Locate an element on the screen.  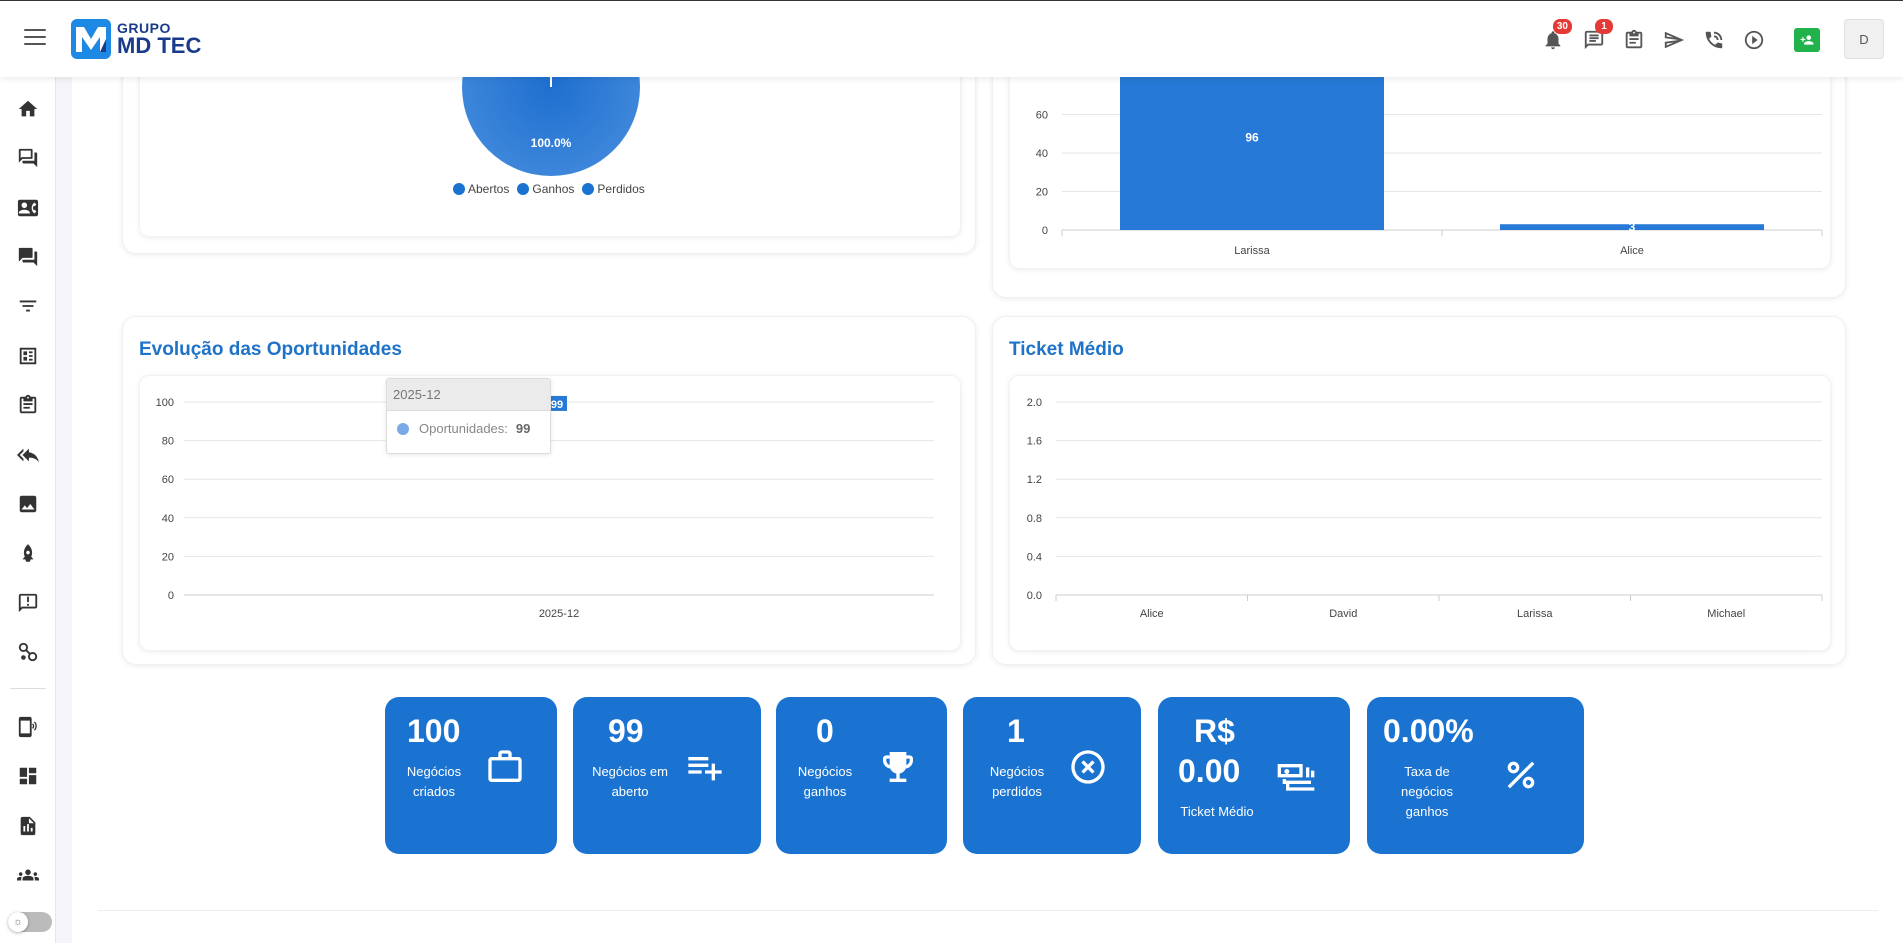
calls-button is located at coordinates (1714, 40).